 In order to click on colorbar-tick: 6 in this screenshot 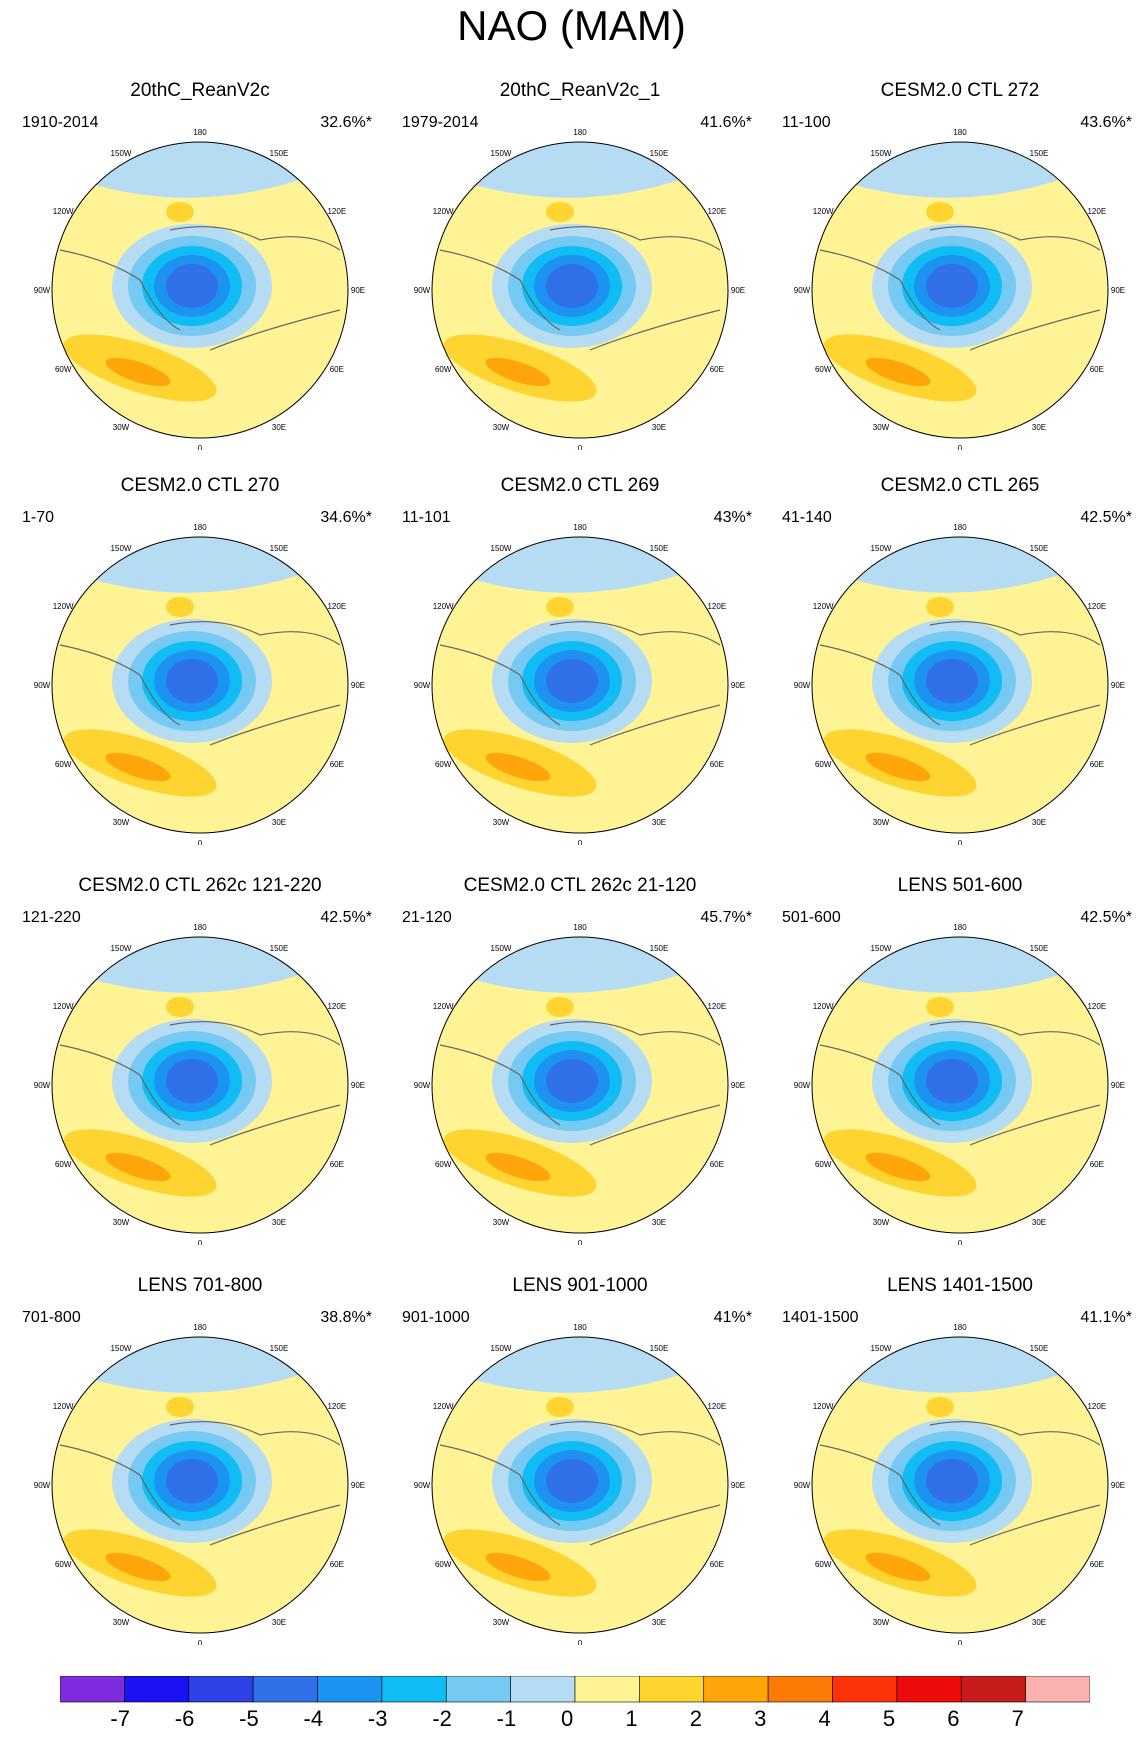, I will do `click(953, 1718)`.